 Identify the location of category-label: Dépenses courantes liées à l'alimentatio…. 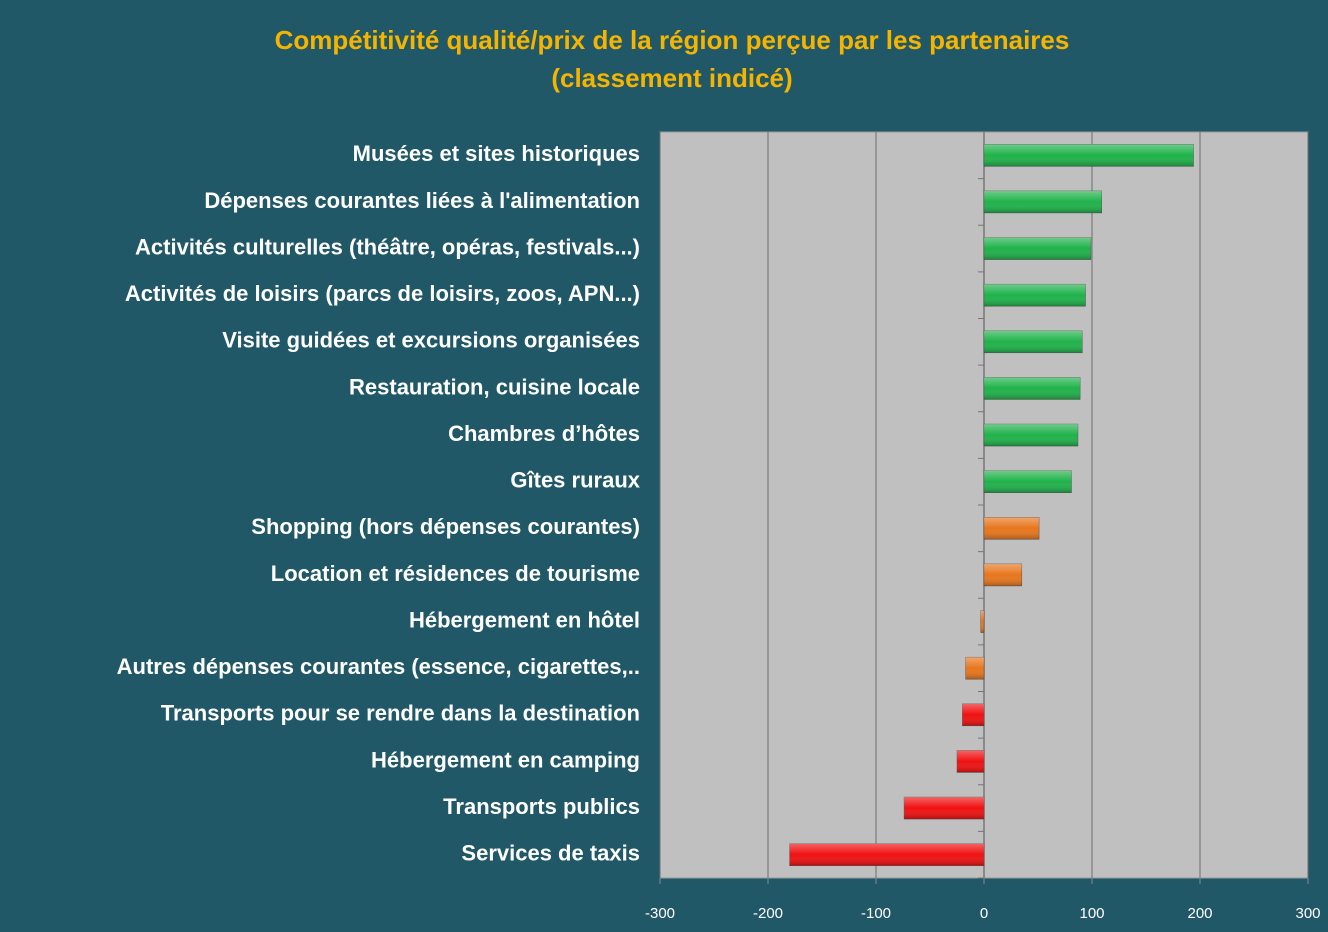
(422, 200).